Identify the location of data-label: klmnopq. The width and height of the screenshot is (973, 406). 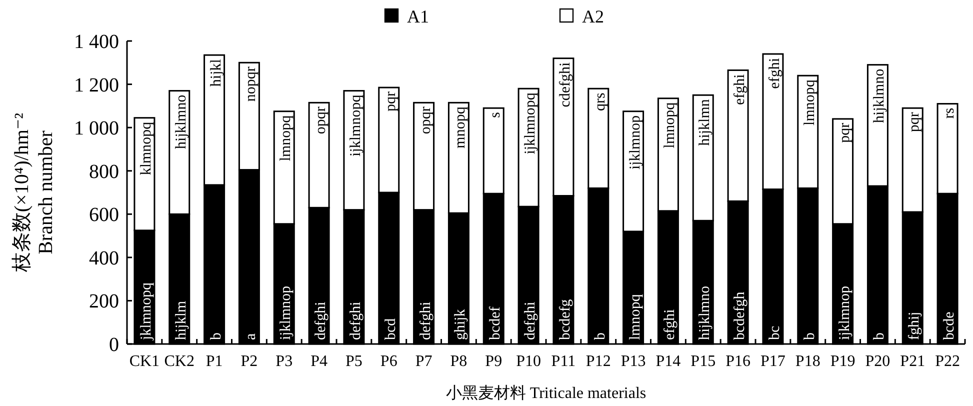
(146, 148).